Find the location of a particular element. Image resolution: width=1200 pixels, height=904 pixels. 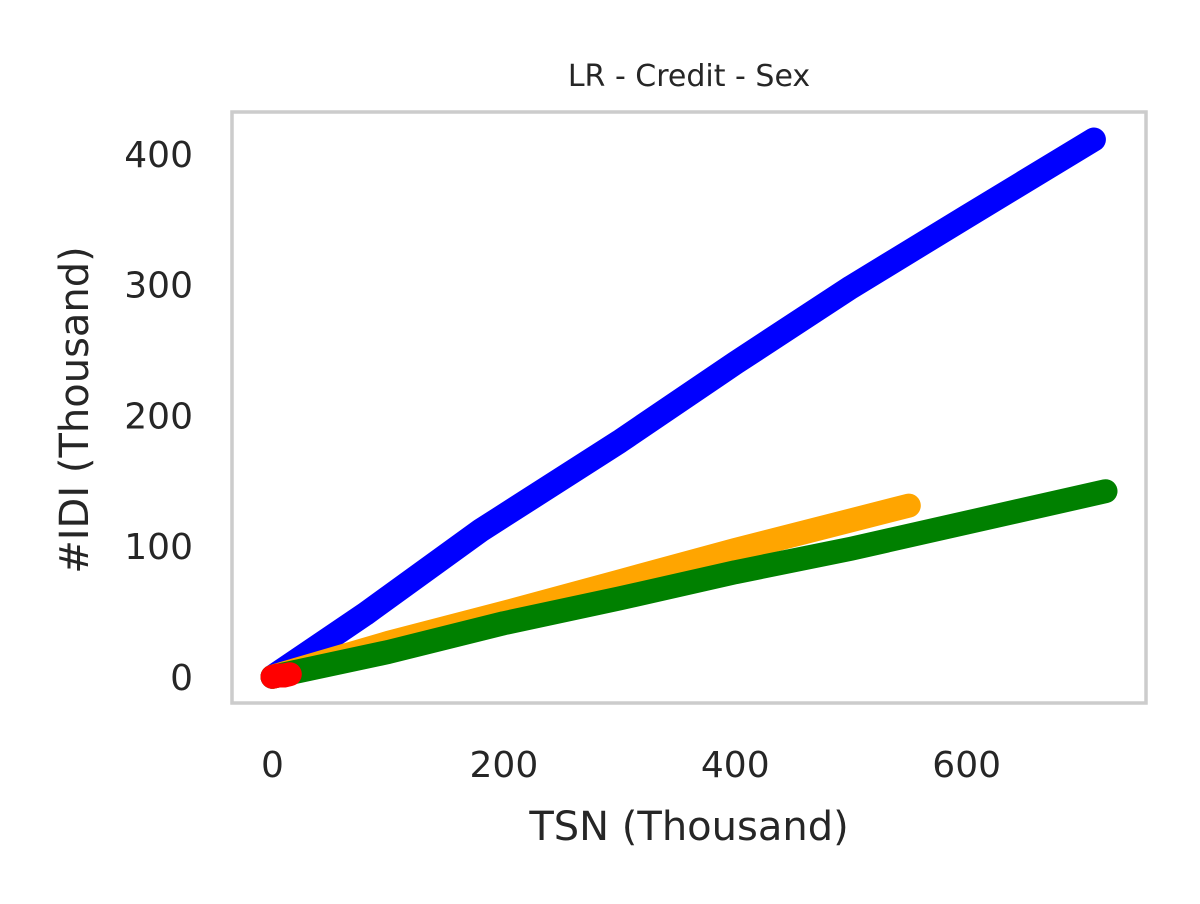

y-axis-ticks: 0 100 200 300 400 is located at coordinates (158, 417).